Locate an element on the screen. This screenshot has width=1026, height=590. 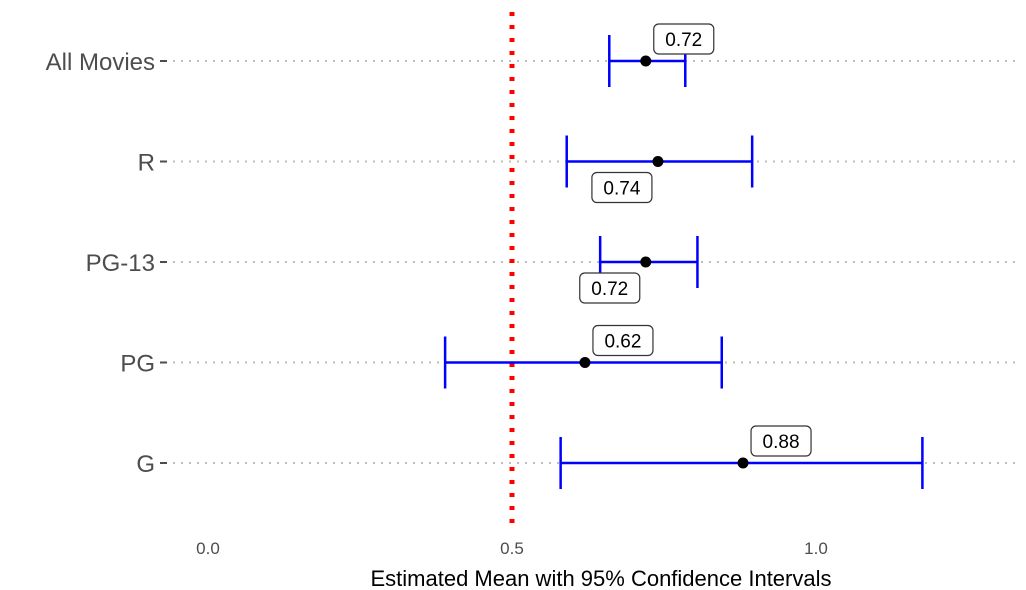
data-label: 0.74 is located at coordinates (621, 189).